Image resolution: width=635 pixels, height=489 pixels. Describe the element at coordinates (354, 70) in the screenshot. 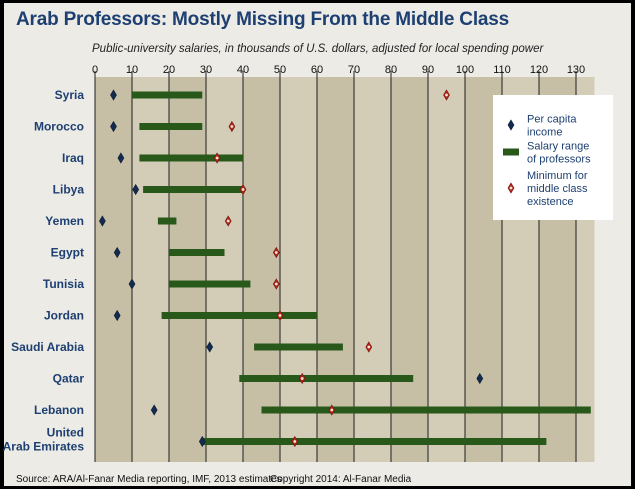

I see `x-tick-label: 70` at that location.